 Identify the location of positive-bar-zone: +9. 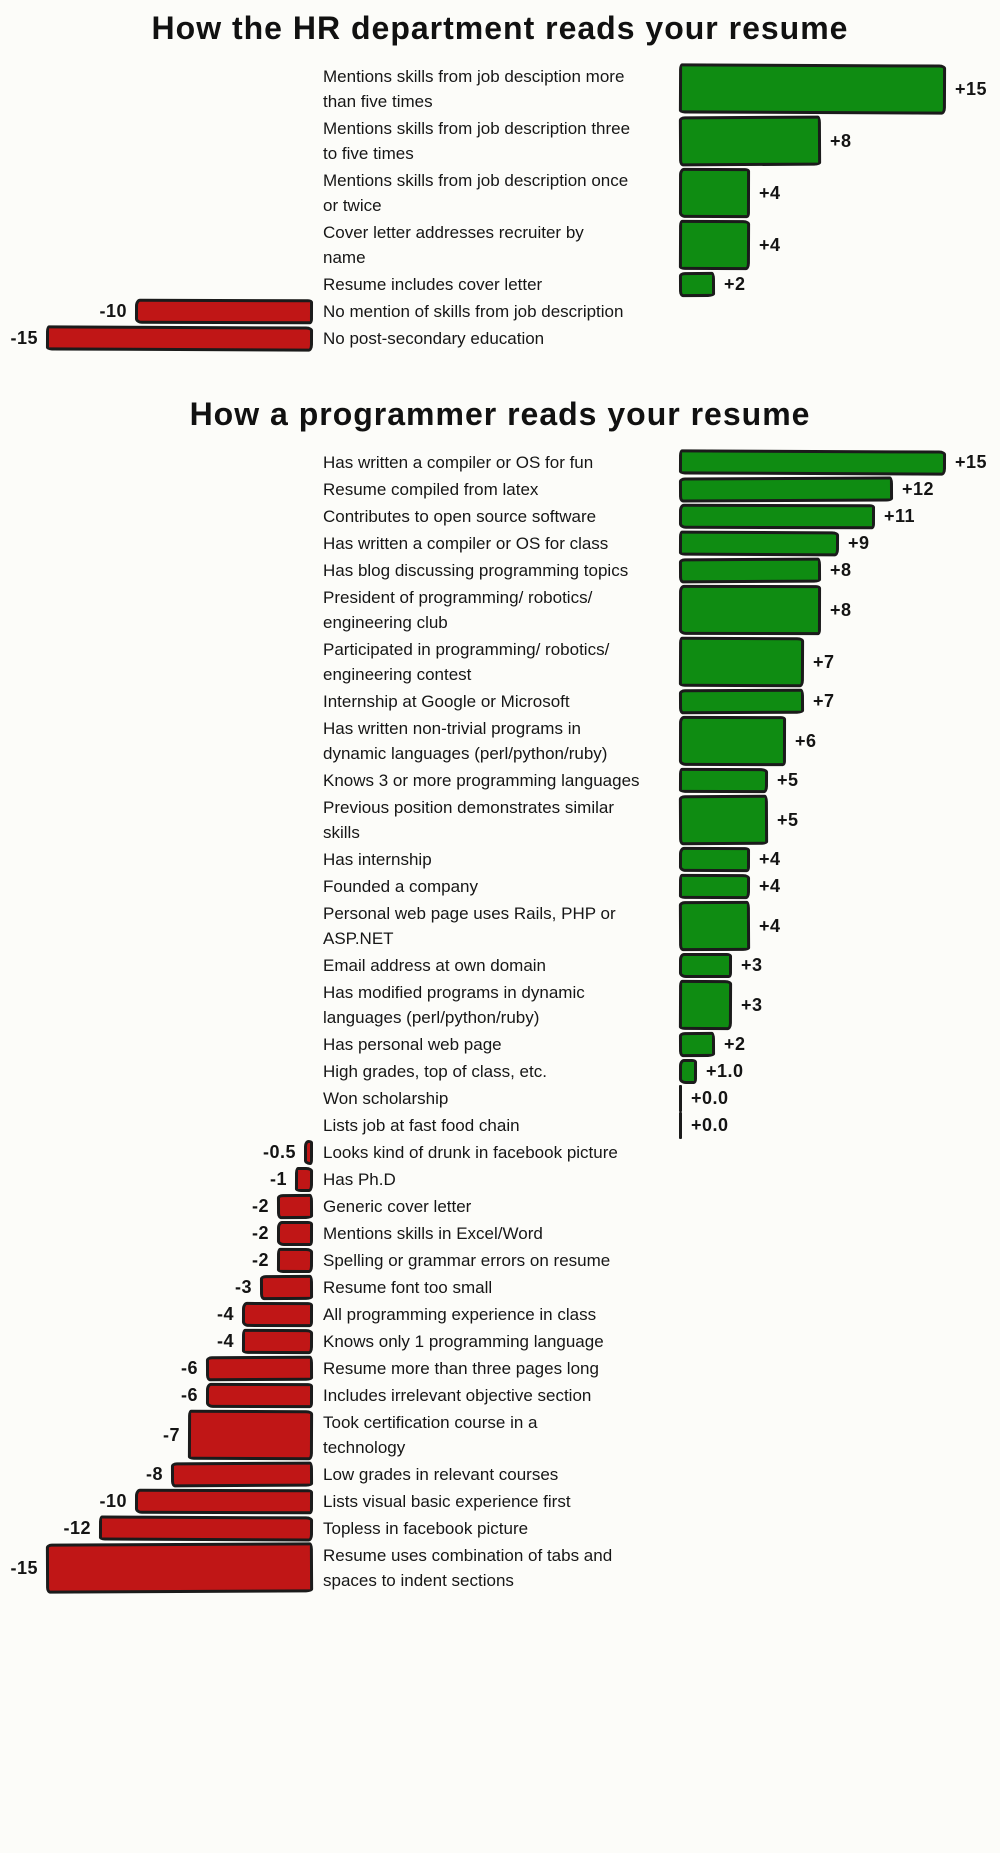
(839, 543).